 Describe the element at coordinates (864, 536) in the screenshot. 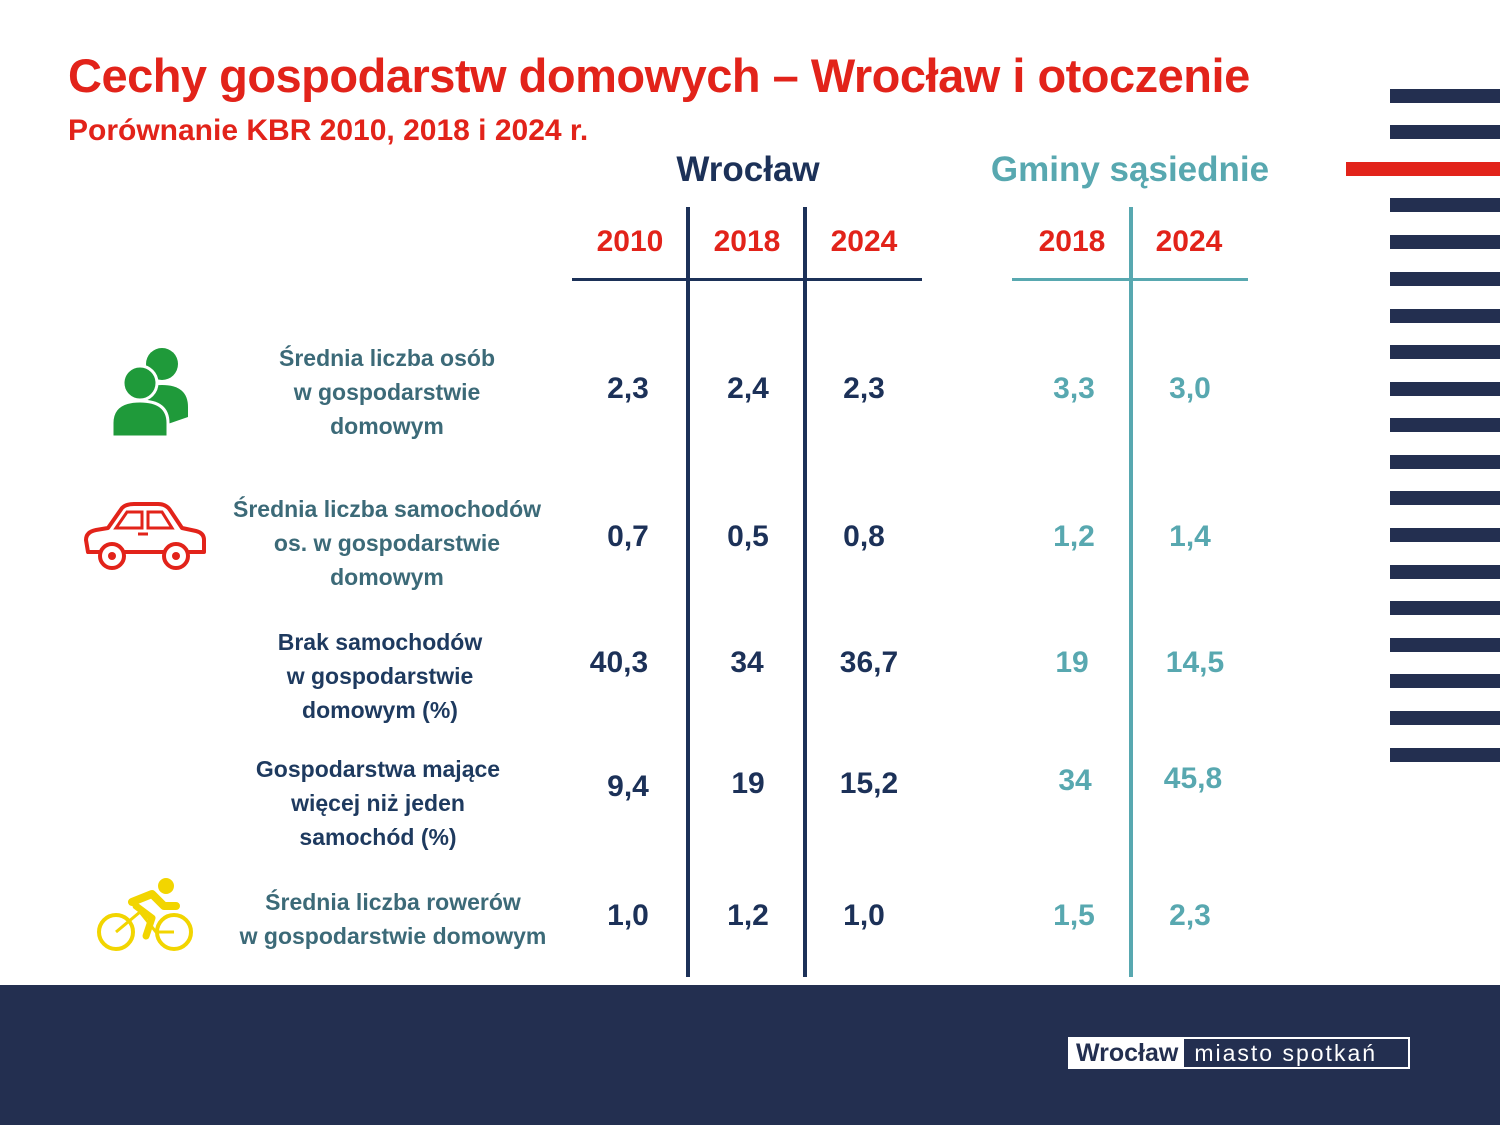

I see `value-cell: 0,8` at that location.